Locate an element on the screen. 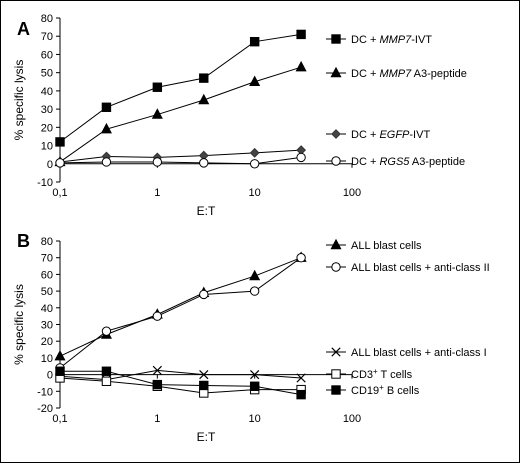 The height and width of the screenshot is (467, 520). legend-label: ALL blast cells + anti-class I is located at coordinates (419, 353).